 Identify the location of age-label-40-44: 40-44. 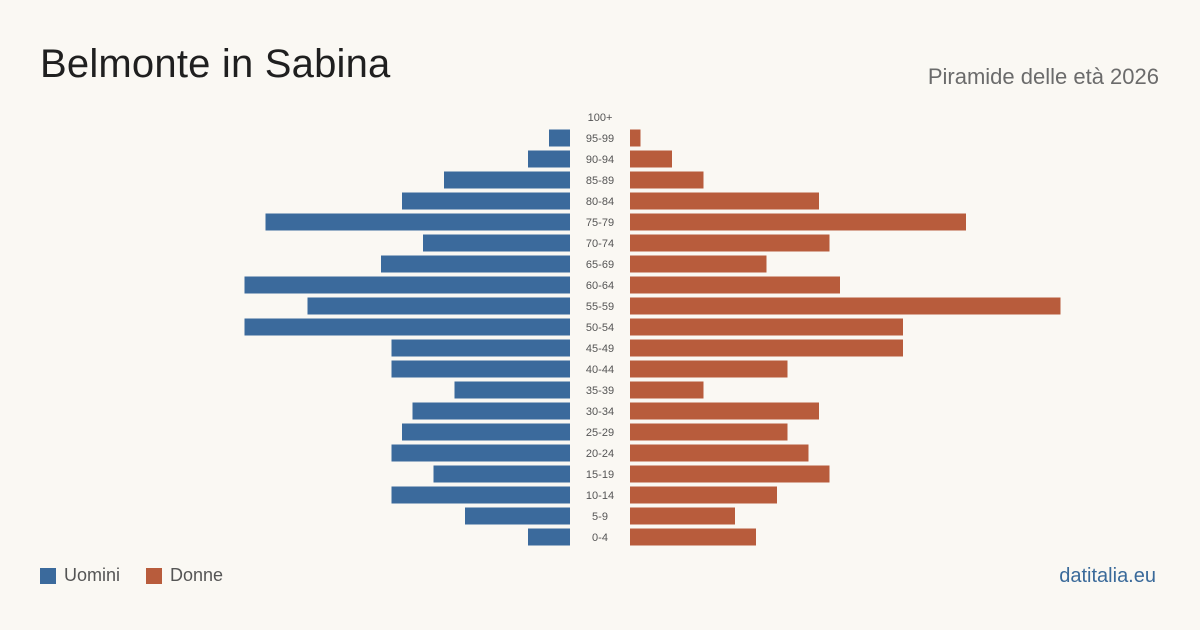
(600, 370).